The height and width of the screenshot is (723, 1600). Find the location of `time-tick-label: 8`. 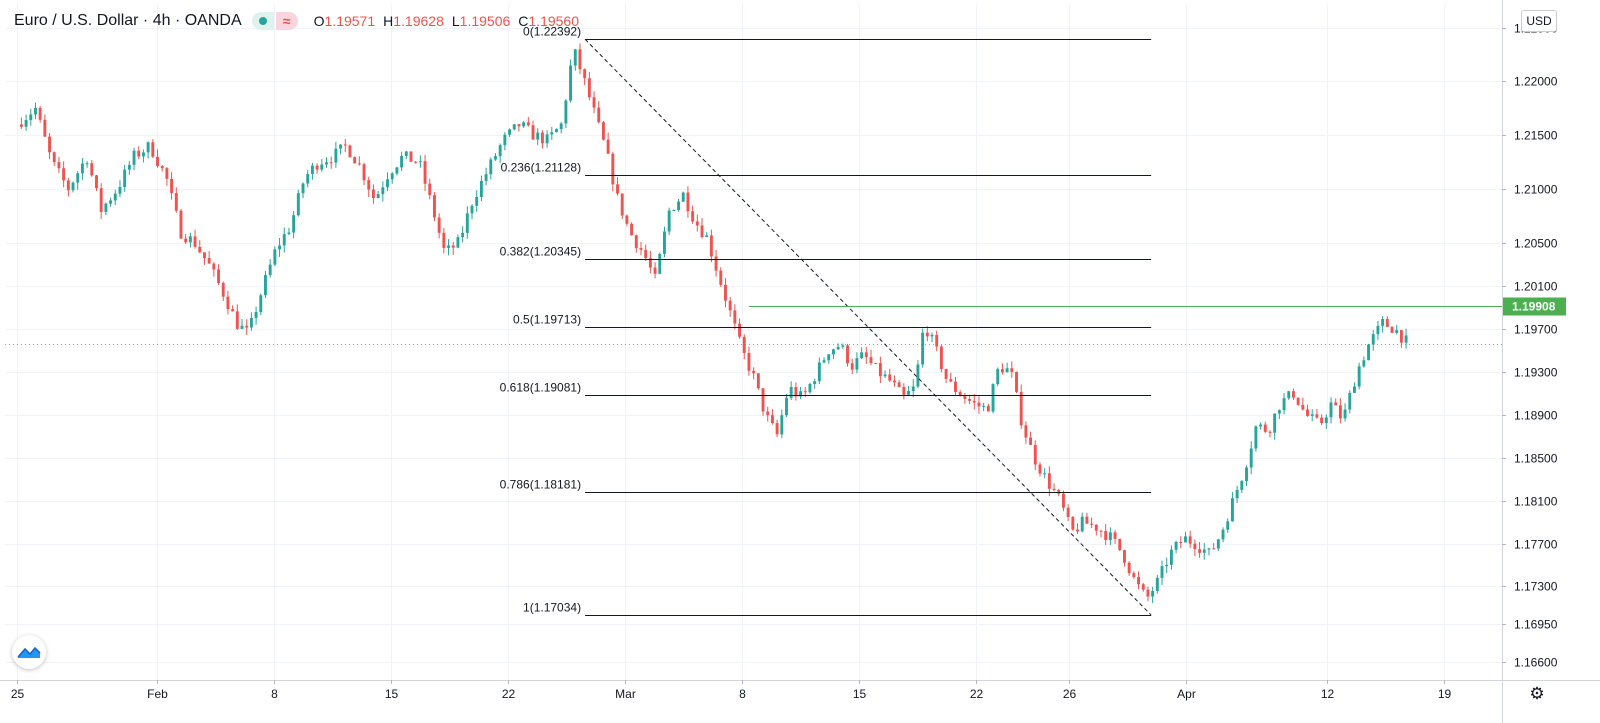

time-tick-label: 8 is located at coordinates (274, 694).